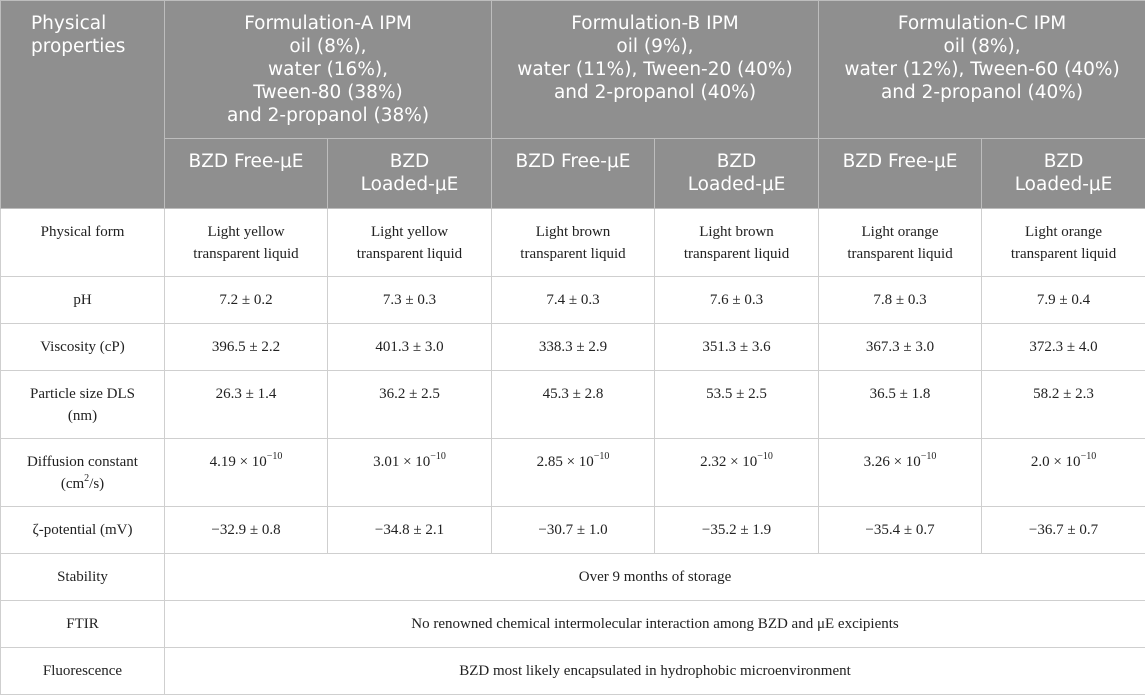 The width and height of the screenshot is (1145, 695). I want to click on header-a-free: BZD Free-μE, so click(246, 174).